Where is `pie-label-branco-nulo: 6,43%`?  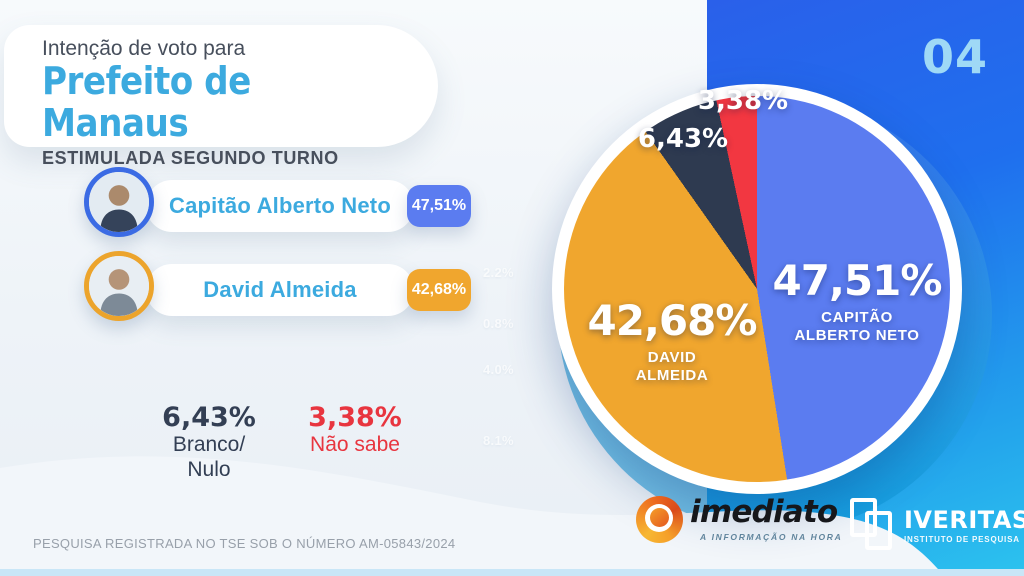 pie-label-branco-nulo: 6,43% is located at coordinates (683, 139).